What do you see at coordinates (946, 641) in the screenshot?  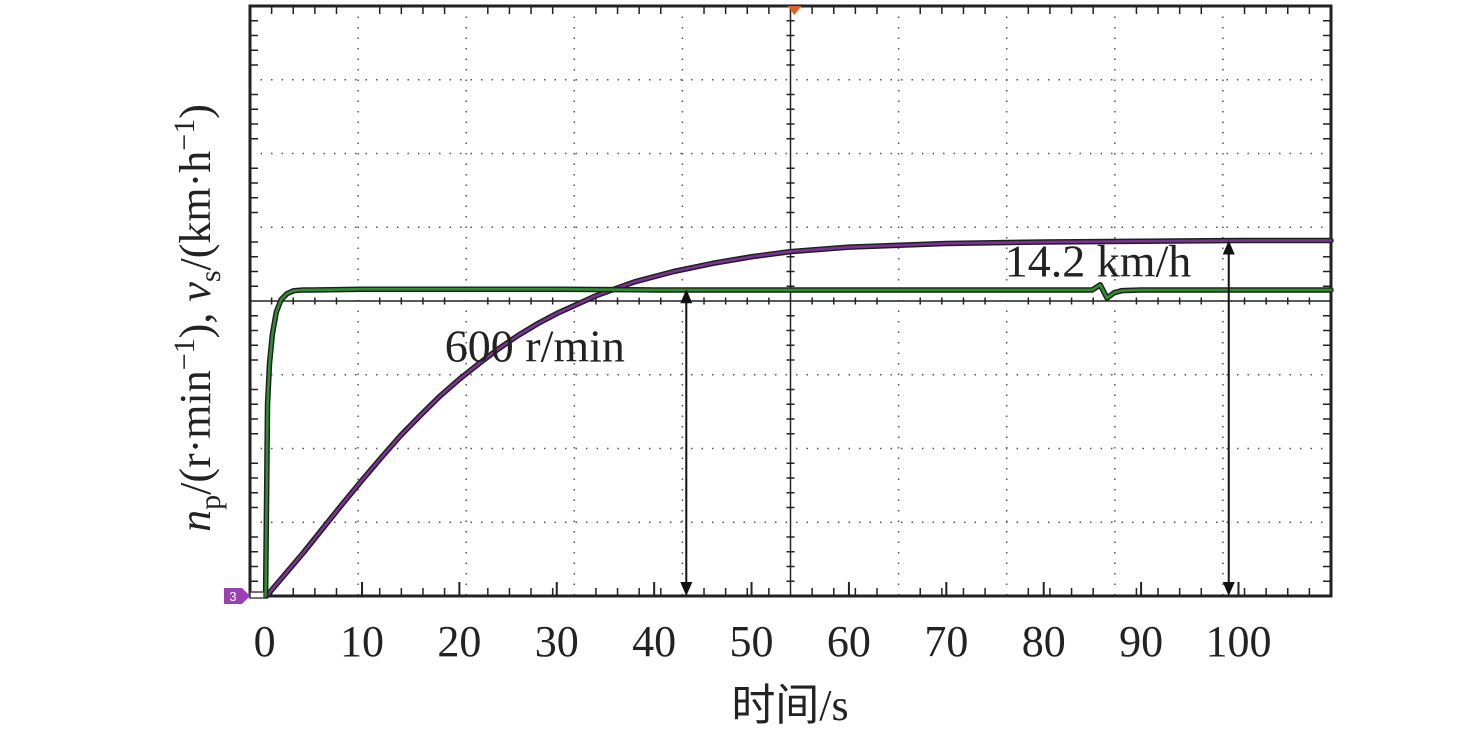 I see `x-tick-label: 70` at bounding box center [946, 641].